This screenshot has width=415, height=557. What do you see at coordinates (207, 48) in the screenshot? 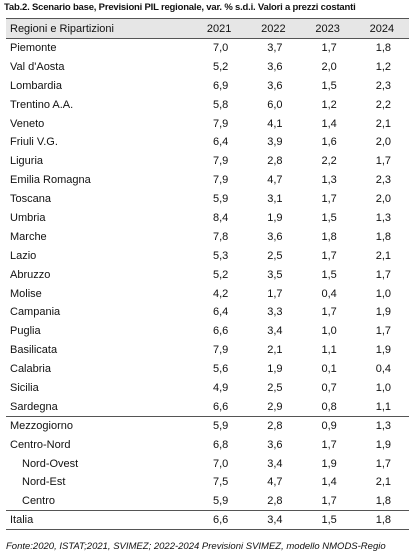
I see `table-row: Piemonte 7,0 3,7 1,7 1,8` at bounding box center [207, 48].